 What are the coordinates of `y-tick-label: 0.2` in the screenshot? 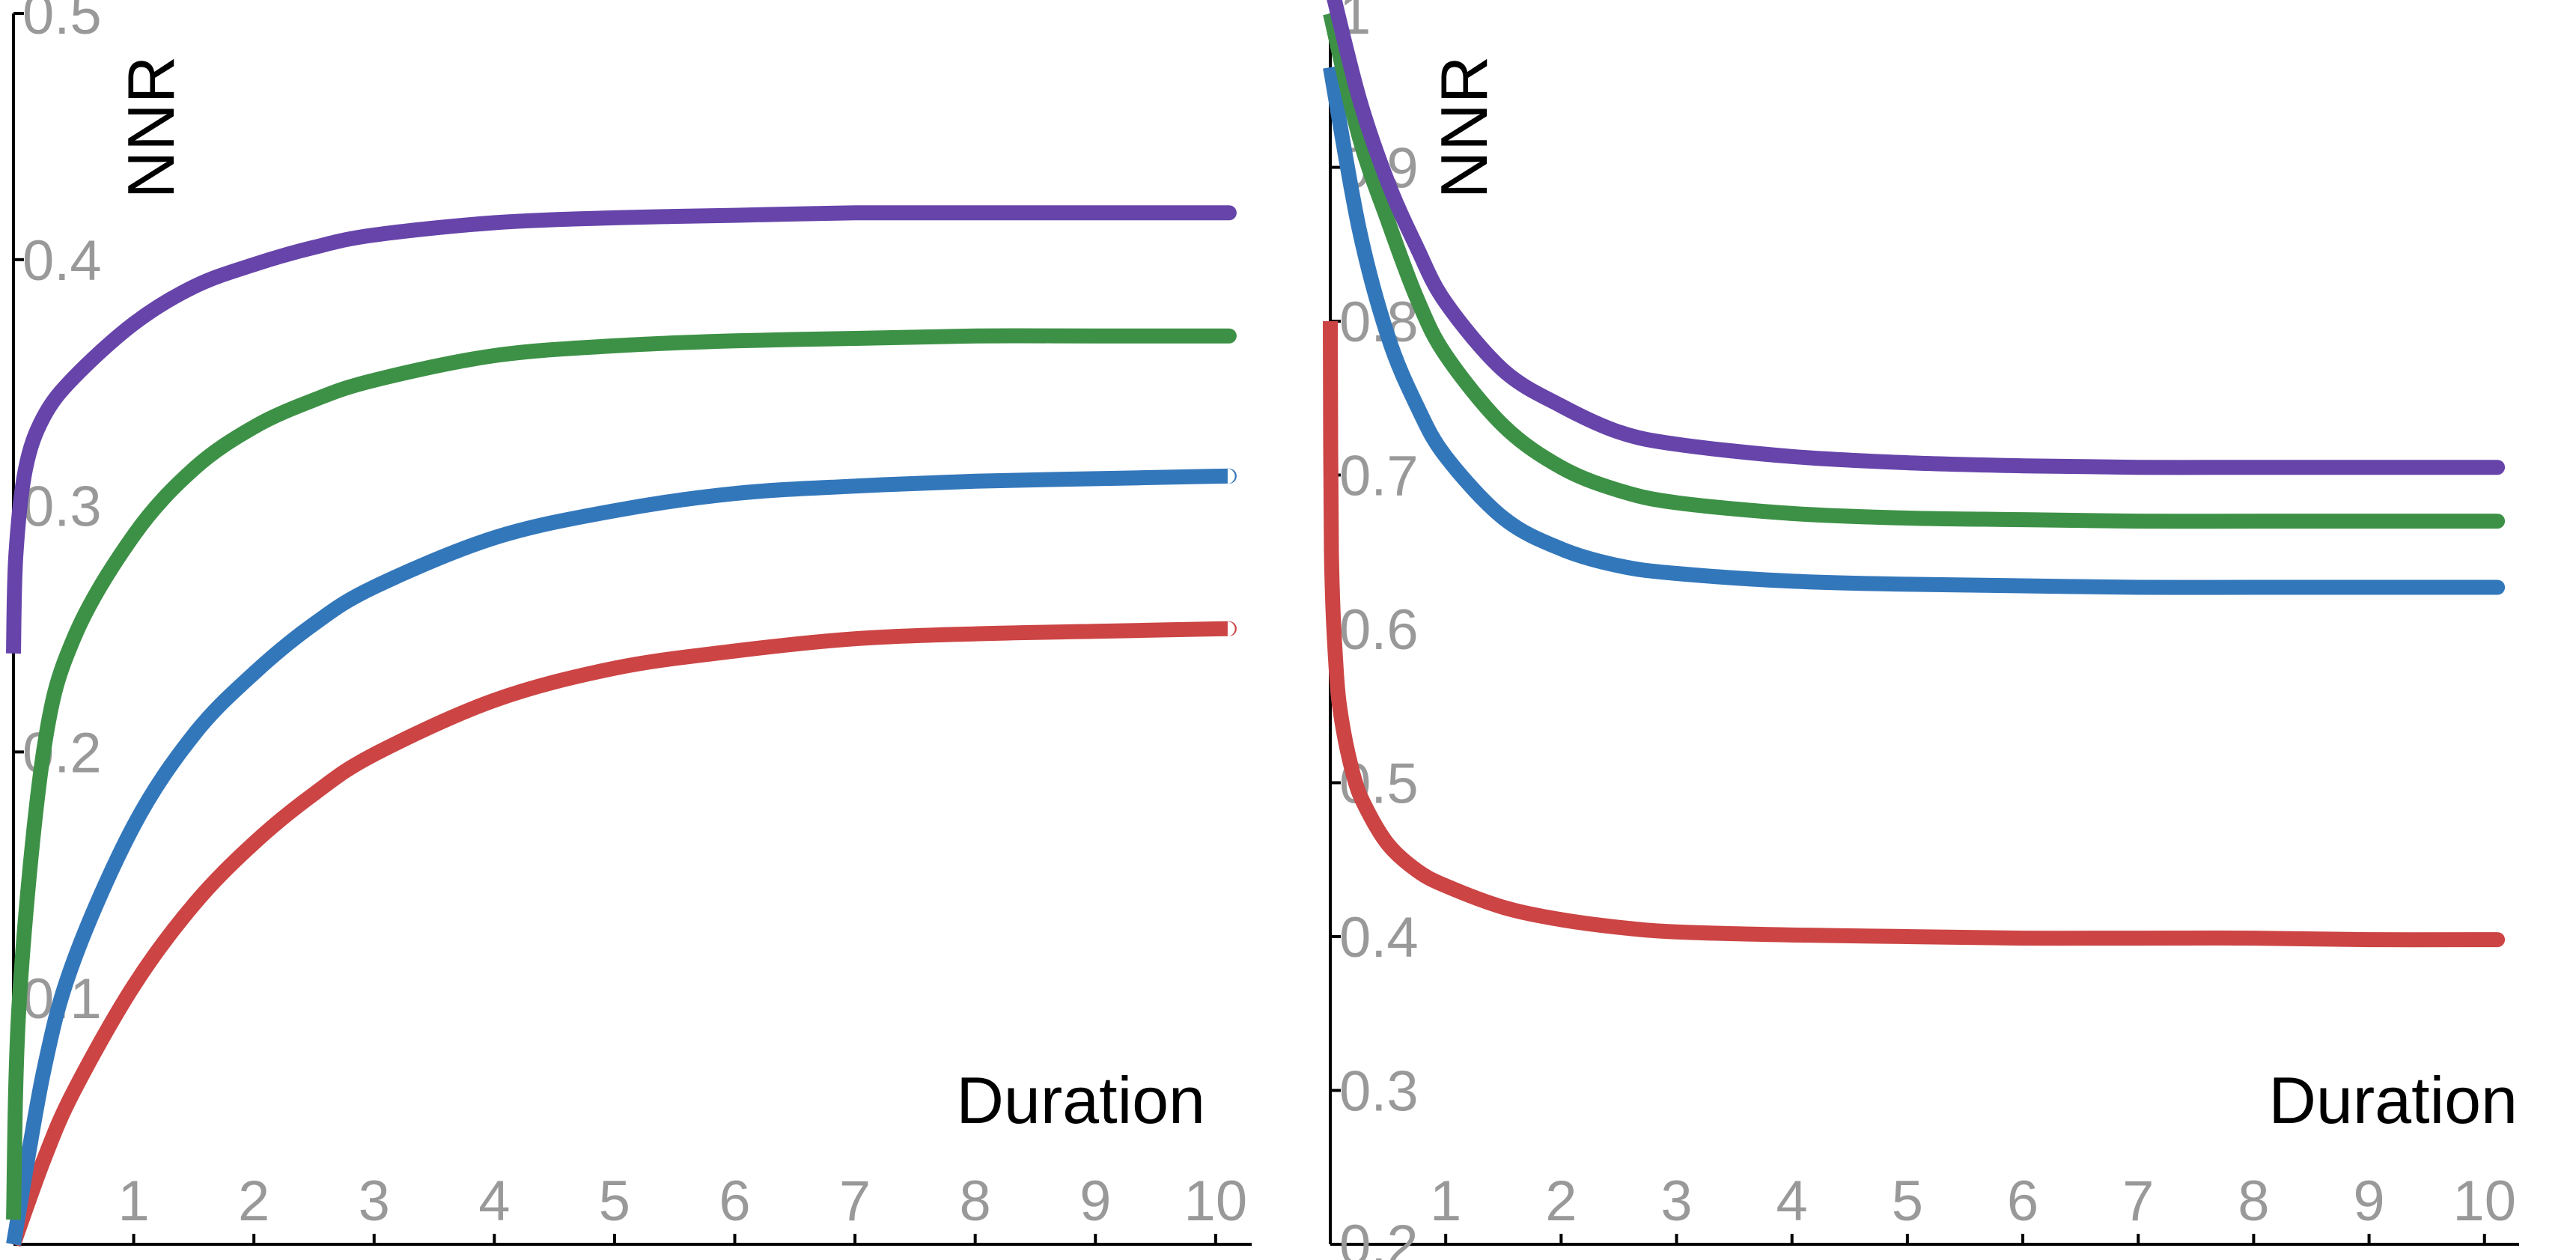 It's located at (1379, 1237).